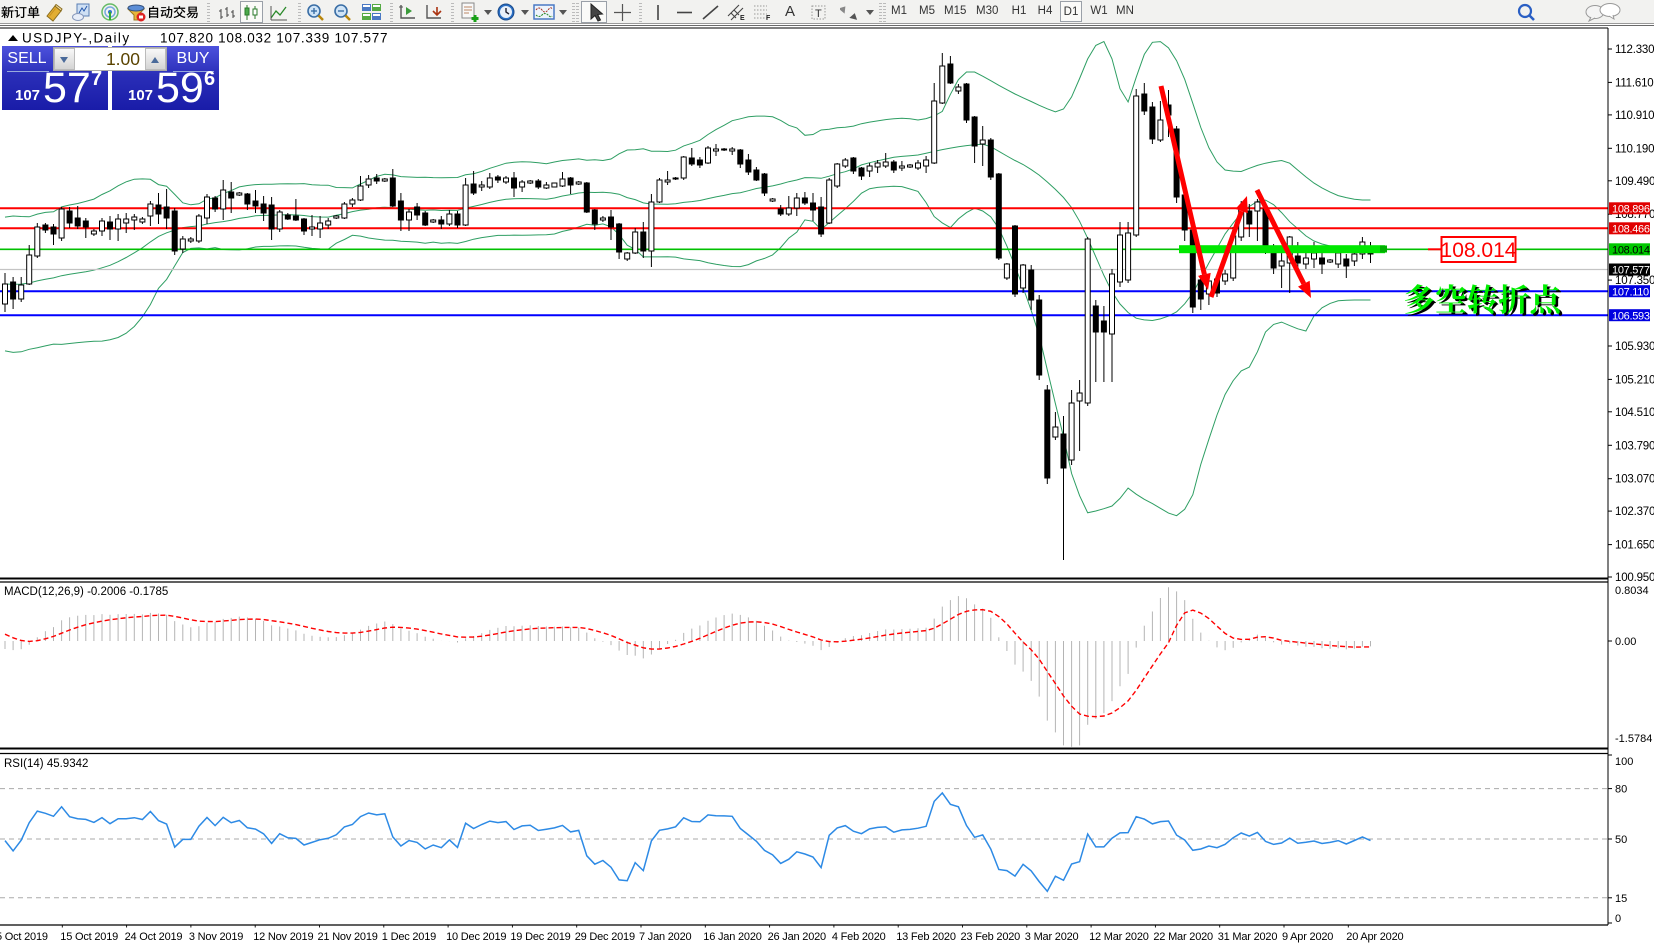 The image size is (1654, 946). What do you see at coordinates (283, 937) in the screenshot?
I see `svg-text: 12 Nov 2019` at bounding box center [283, 937].